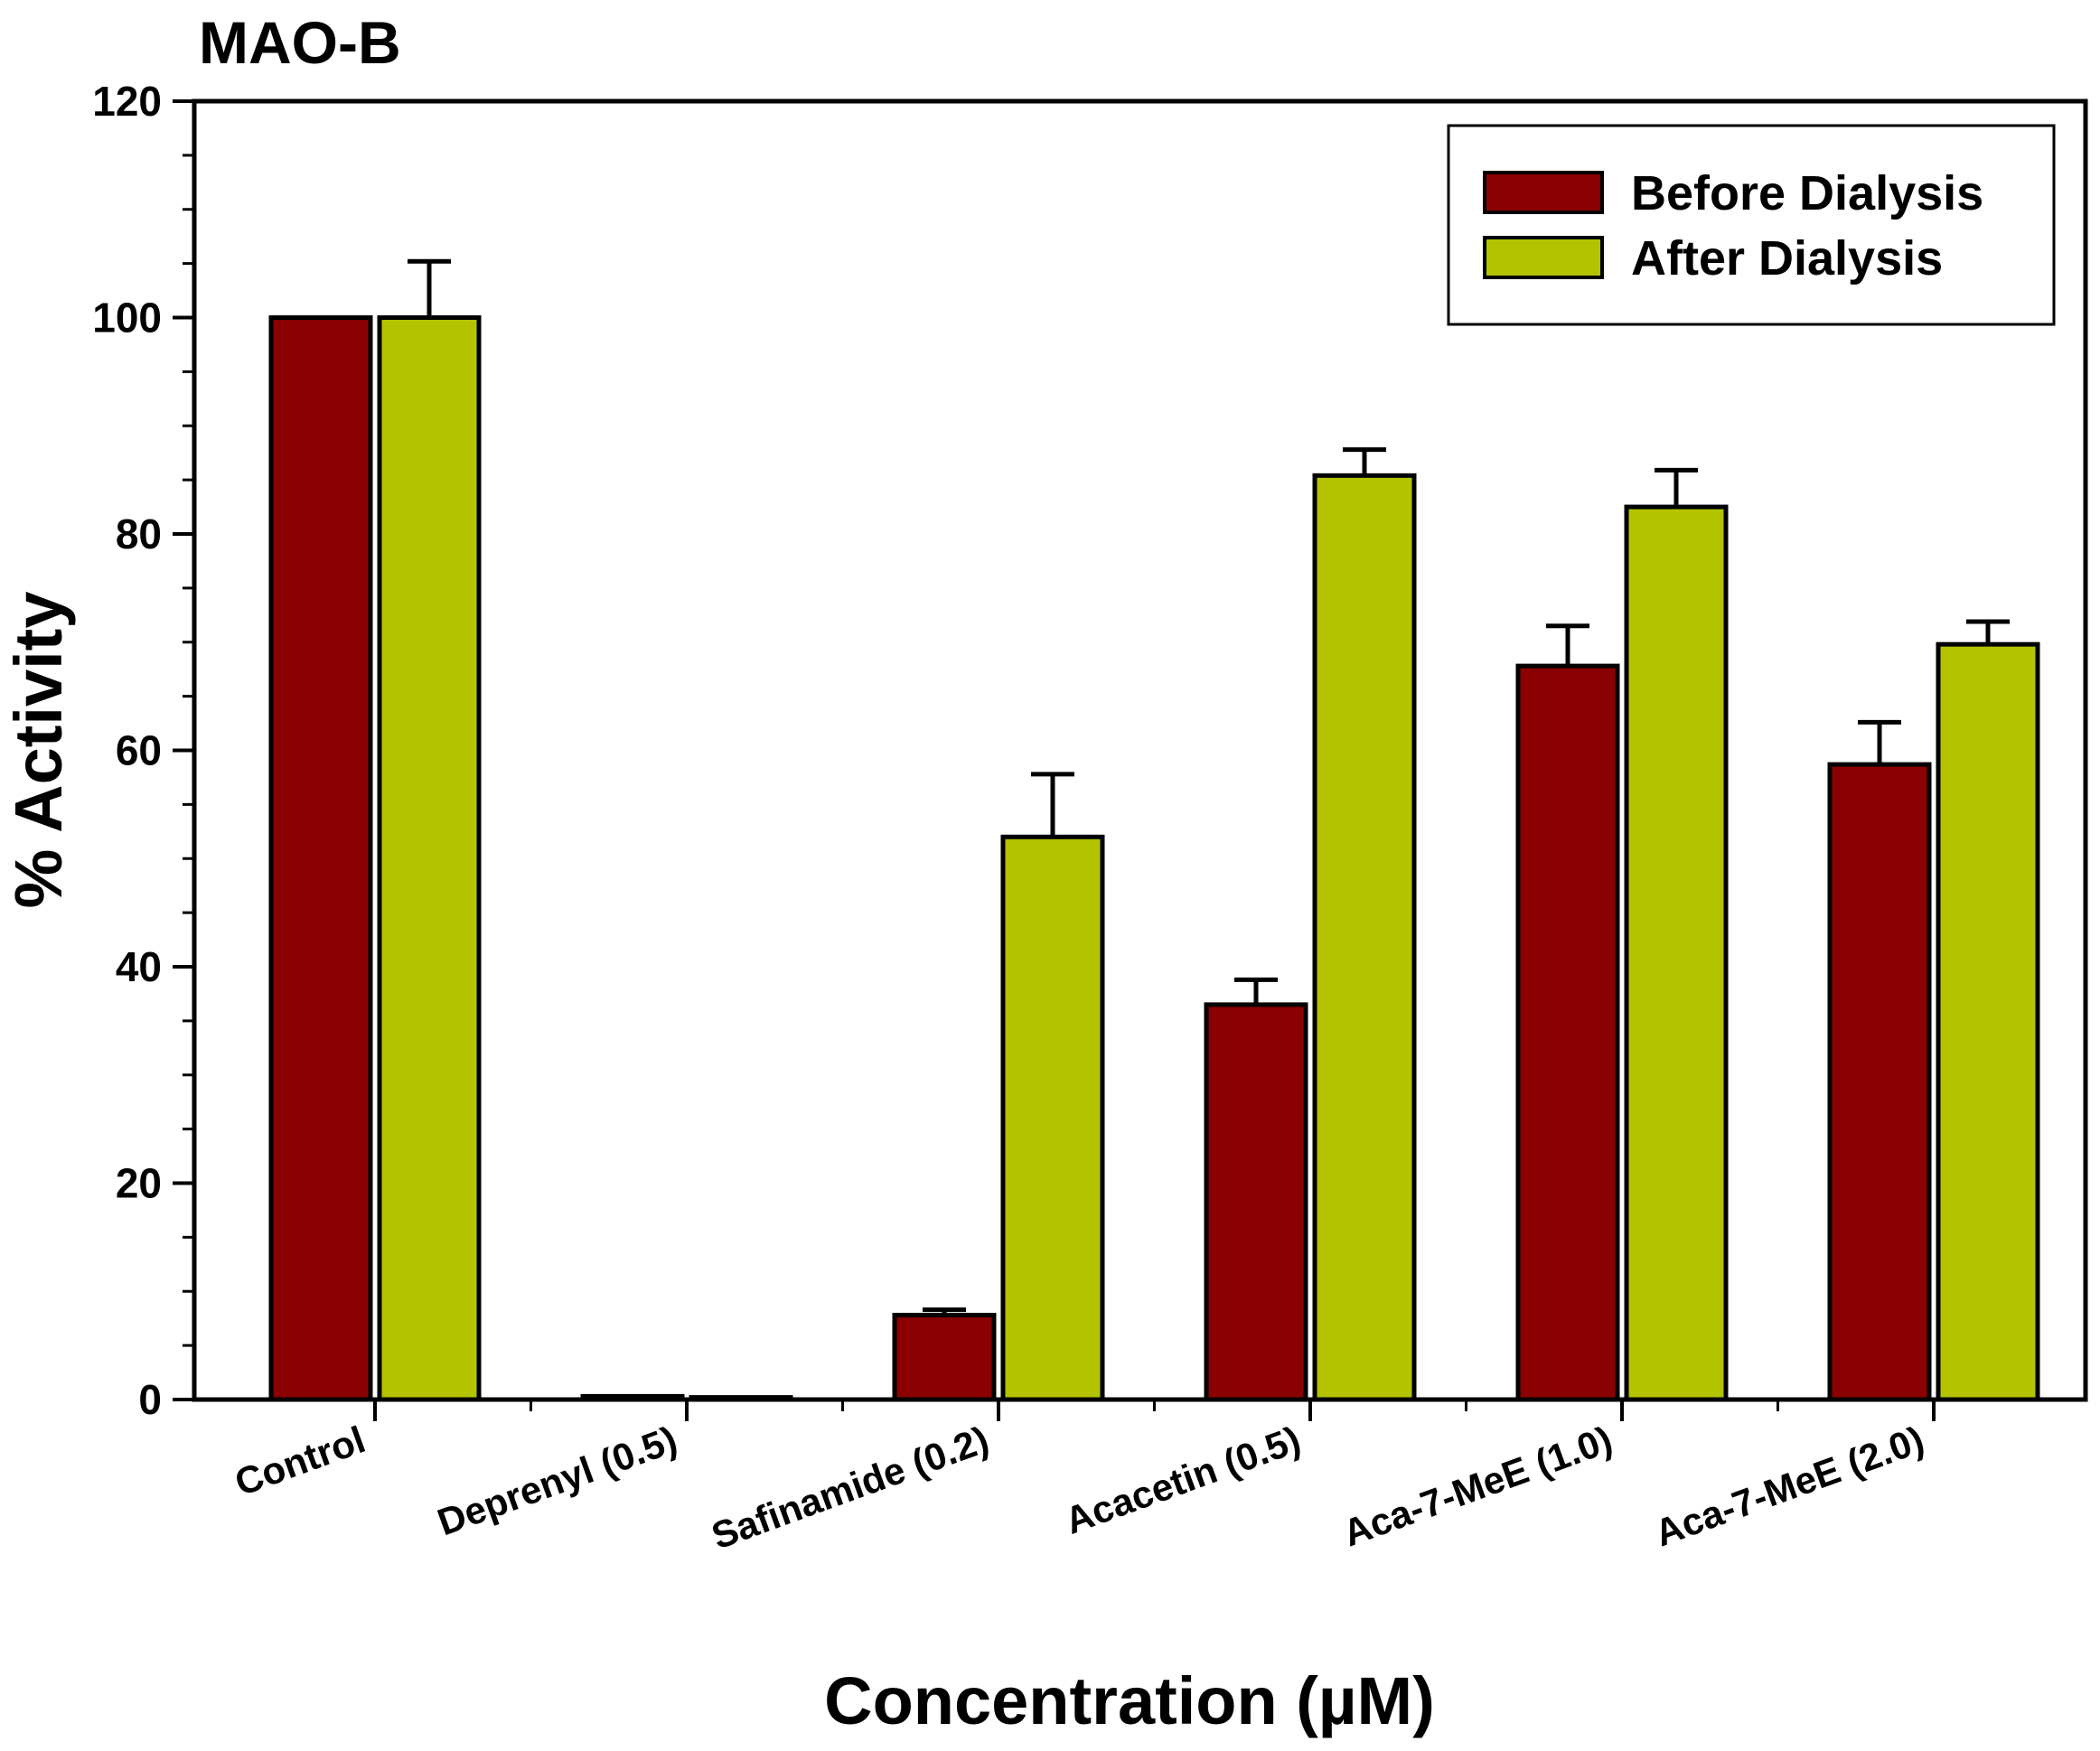  Describe the element at coordinates (1183, 1480) in the screenshot. I see `x-category-label: Acacetin (0.5)` at that location.